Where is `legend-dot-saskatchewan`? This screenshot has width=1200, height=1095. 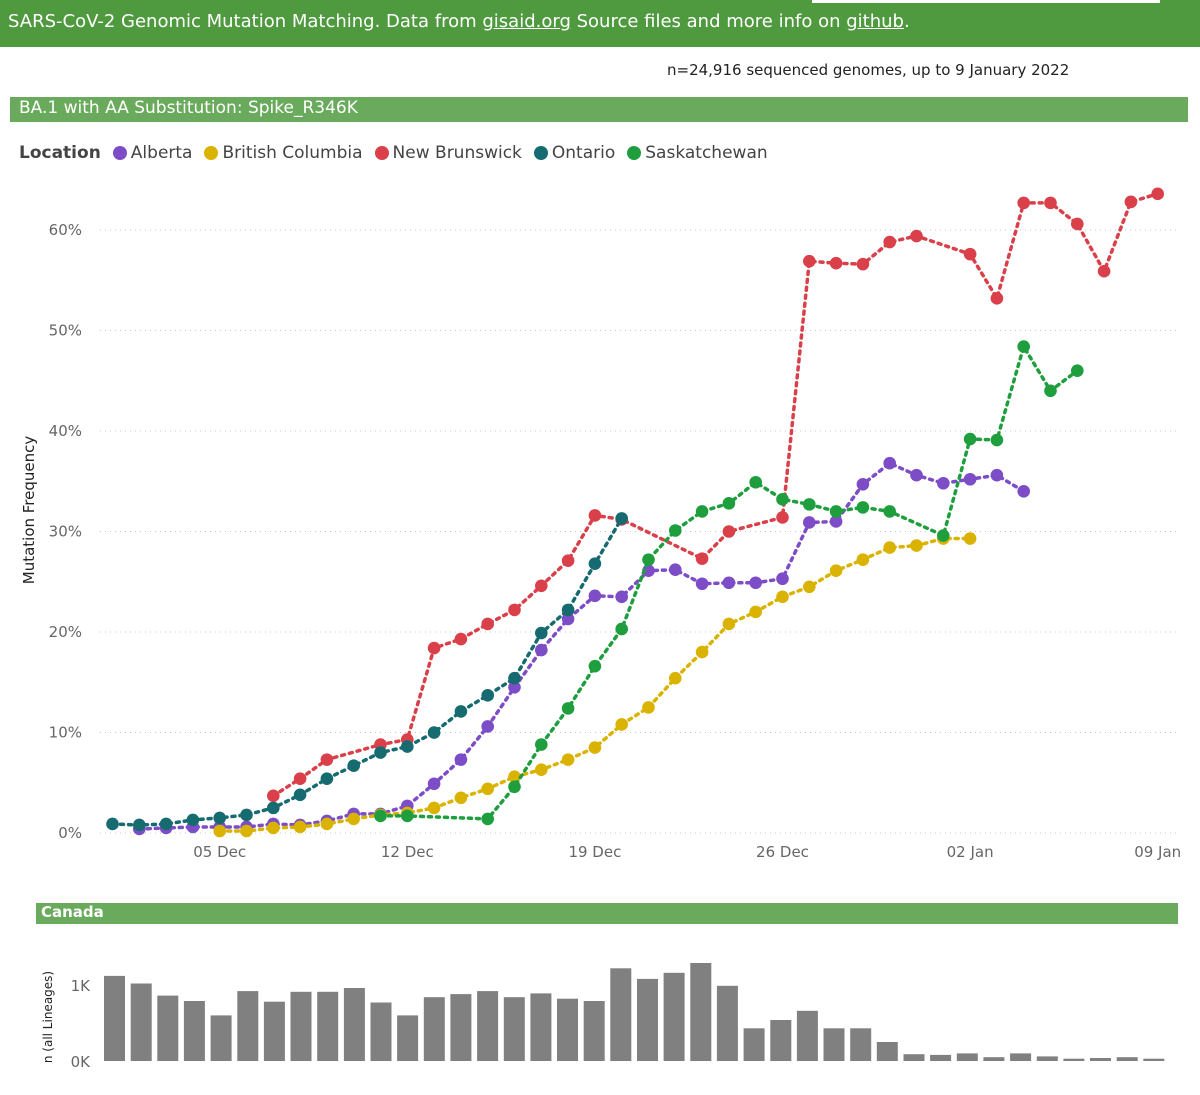
legend-dot-saskatchewan is located at coordinates (634, 153).